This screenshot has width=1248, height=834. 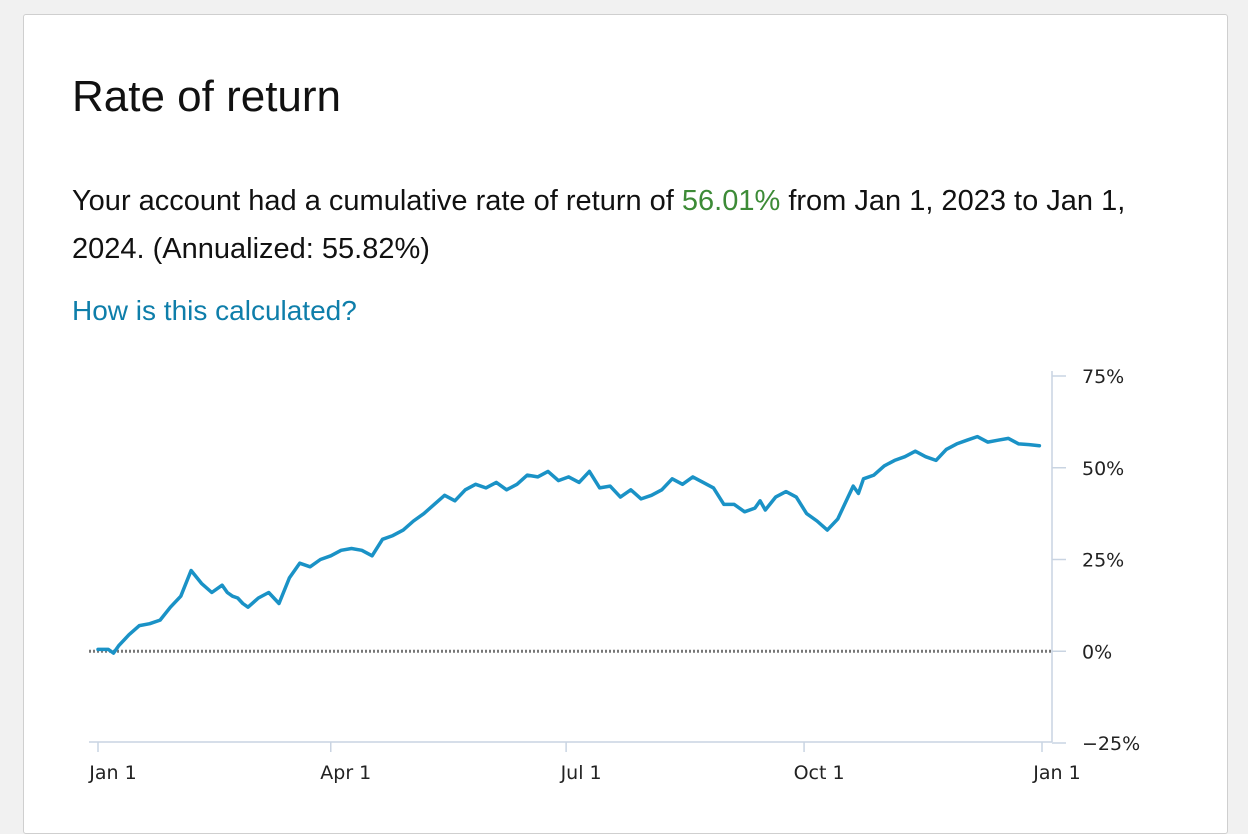 I want to click on y-tick-label: 50%, so click(x=1103, y=469).